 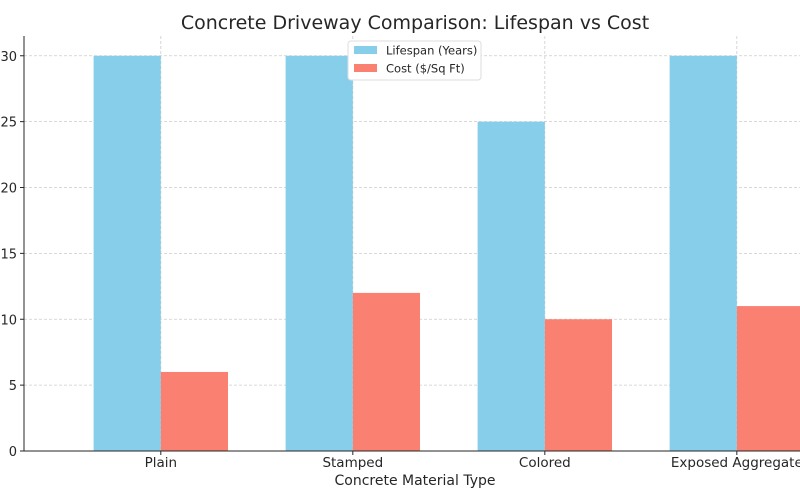 I want to click on bar-lifespan-stamped, so click(x=319, y=253).